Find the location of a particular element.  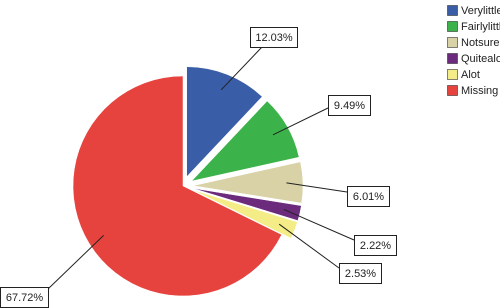

value-label: 9.49% is located at coordinates (349, 106).